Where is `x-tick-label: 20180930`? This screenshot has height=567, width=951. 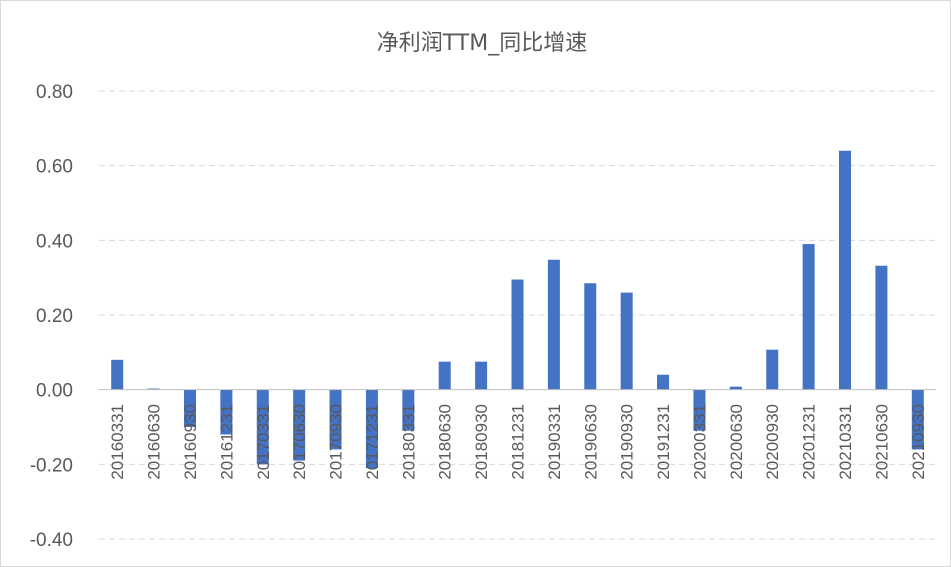 x-tick-label: 20180930 is located at coordinates (481, 442).